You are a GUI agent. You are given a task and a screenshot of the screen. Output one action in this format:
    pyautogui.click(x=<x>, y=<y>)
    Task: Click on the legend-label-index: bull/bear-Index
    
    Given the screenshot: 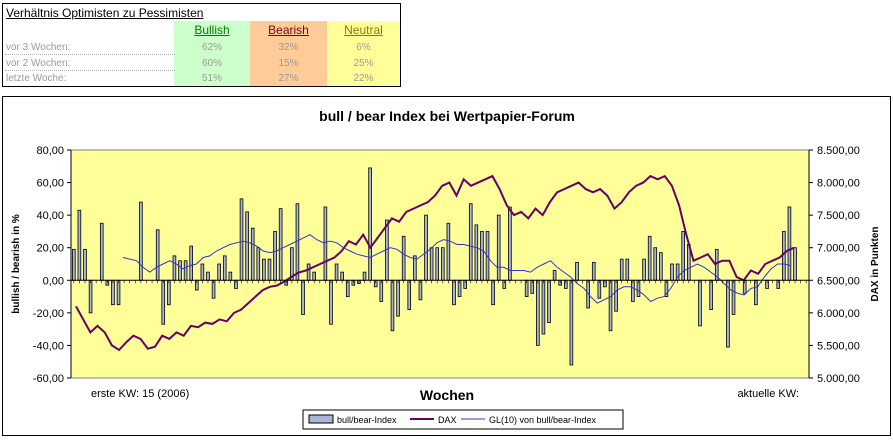 What is the action you would take?
    pyautogui.click(x=367, y=420)
    